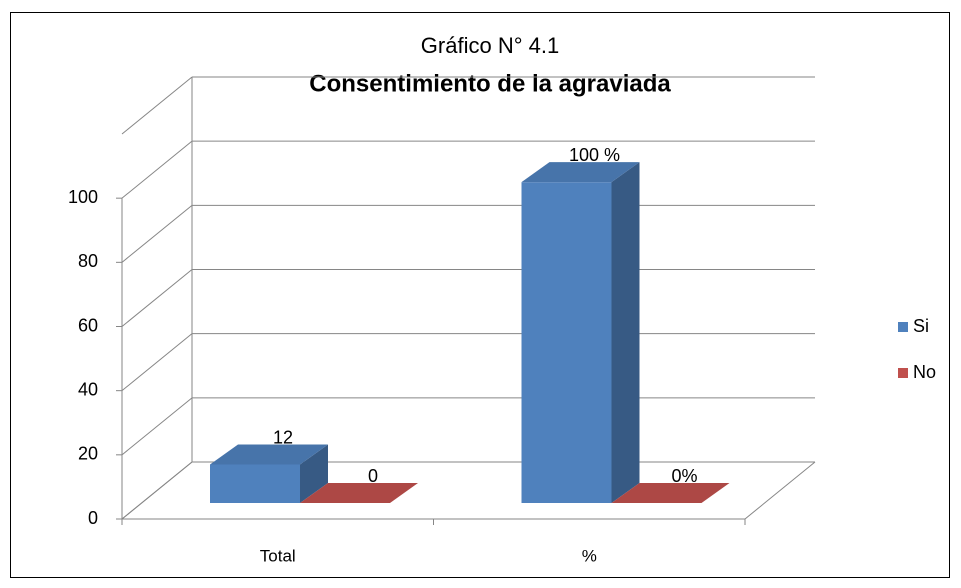 The image size is (961, 588). What do you see at coordinates (157, 105) in the screenshot?
I see `side-wall-top` at bounding box center [157, 105].